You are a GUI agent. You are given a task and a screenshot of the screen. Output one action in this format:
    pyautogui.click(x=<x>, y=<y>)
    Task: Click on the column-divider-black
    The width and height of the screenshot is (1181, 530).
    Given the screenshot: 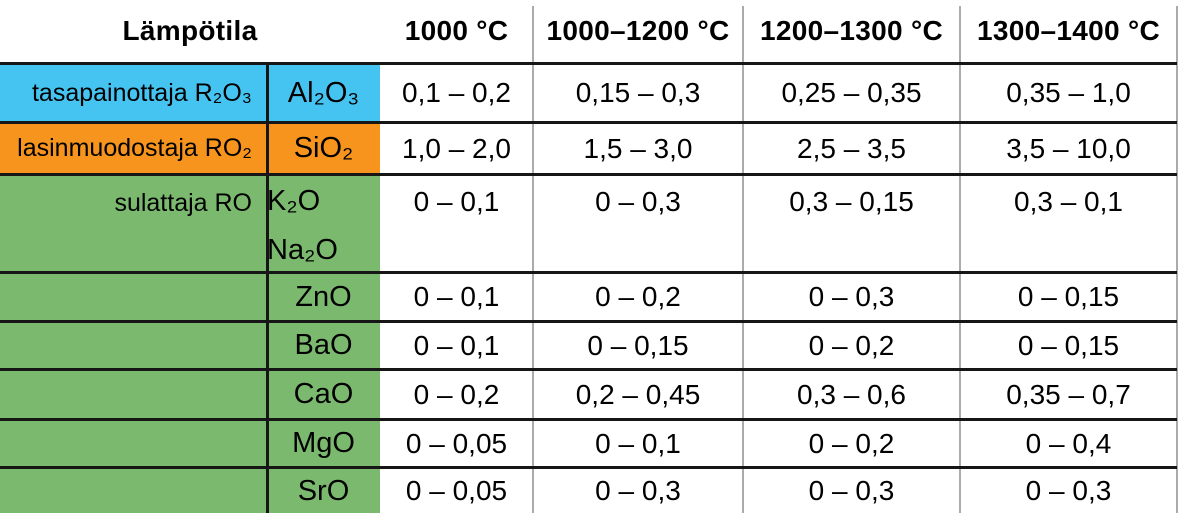 What is the action you would take?
    pyautogui.click(x=267, y=287)
    